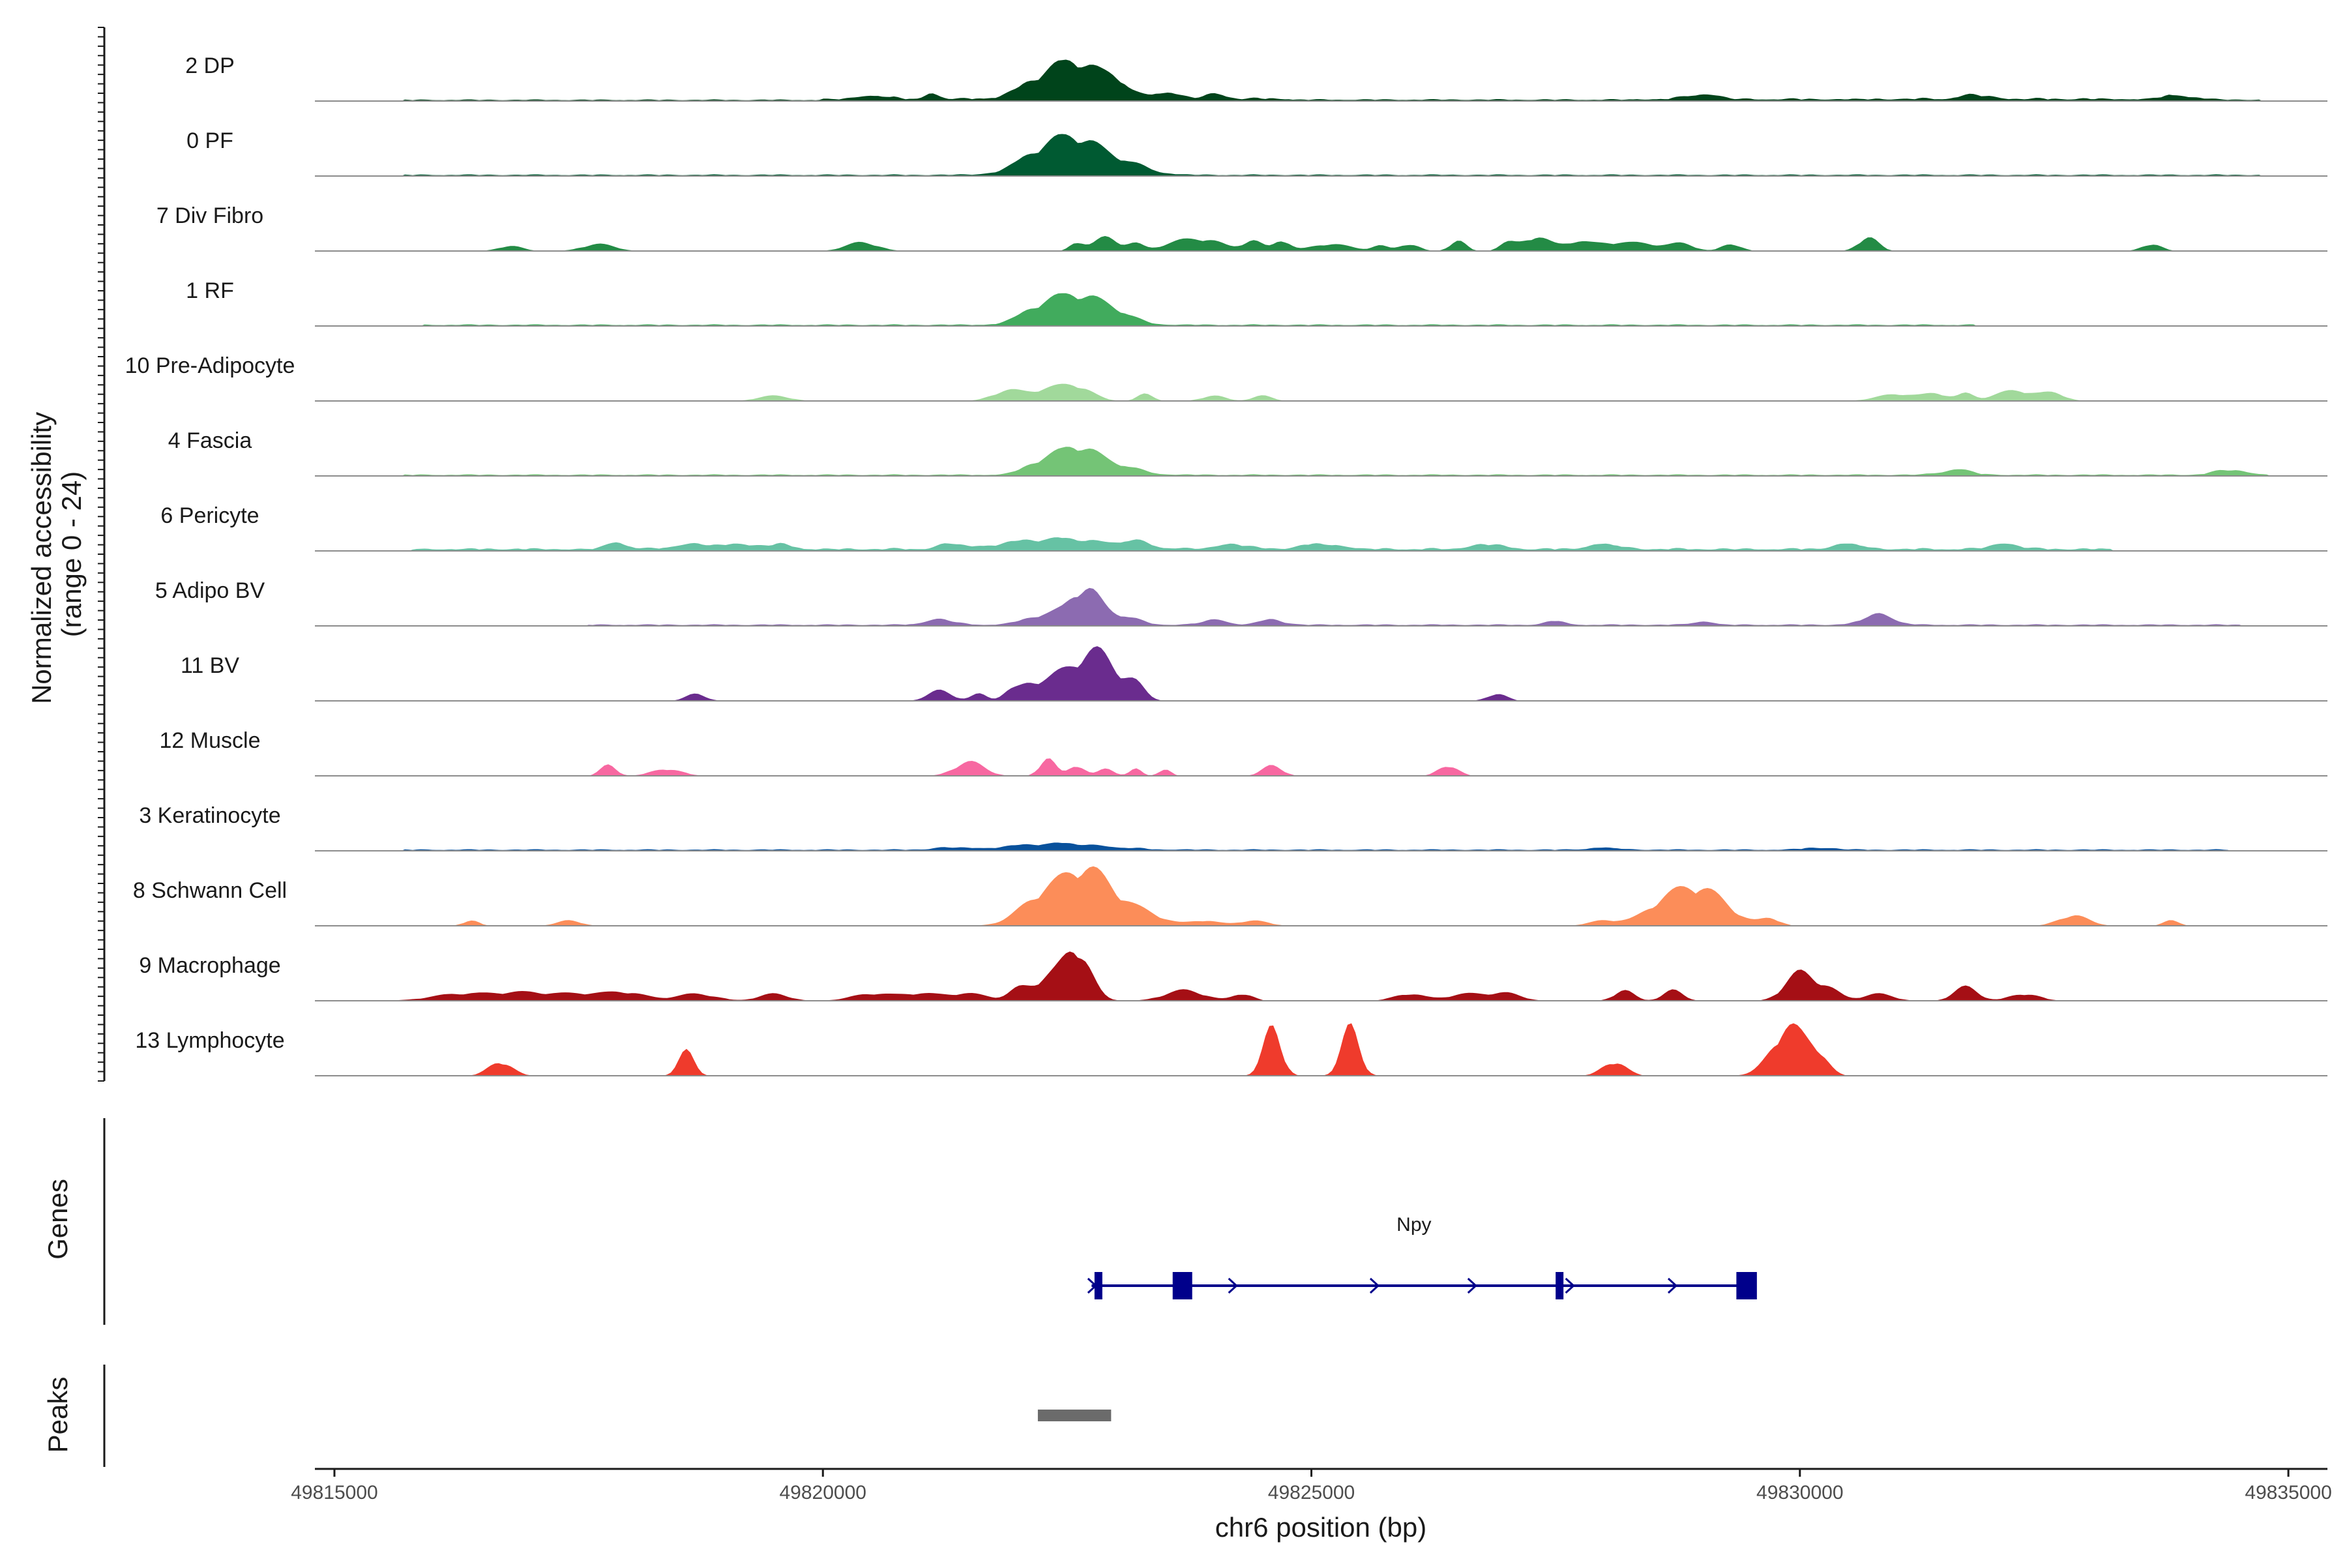  I want to click on peaks-panel-label: Peaks, so click(57, 1415).